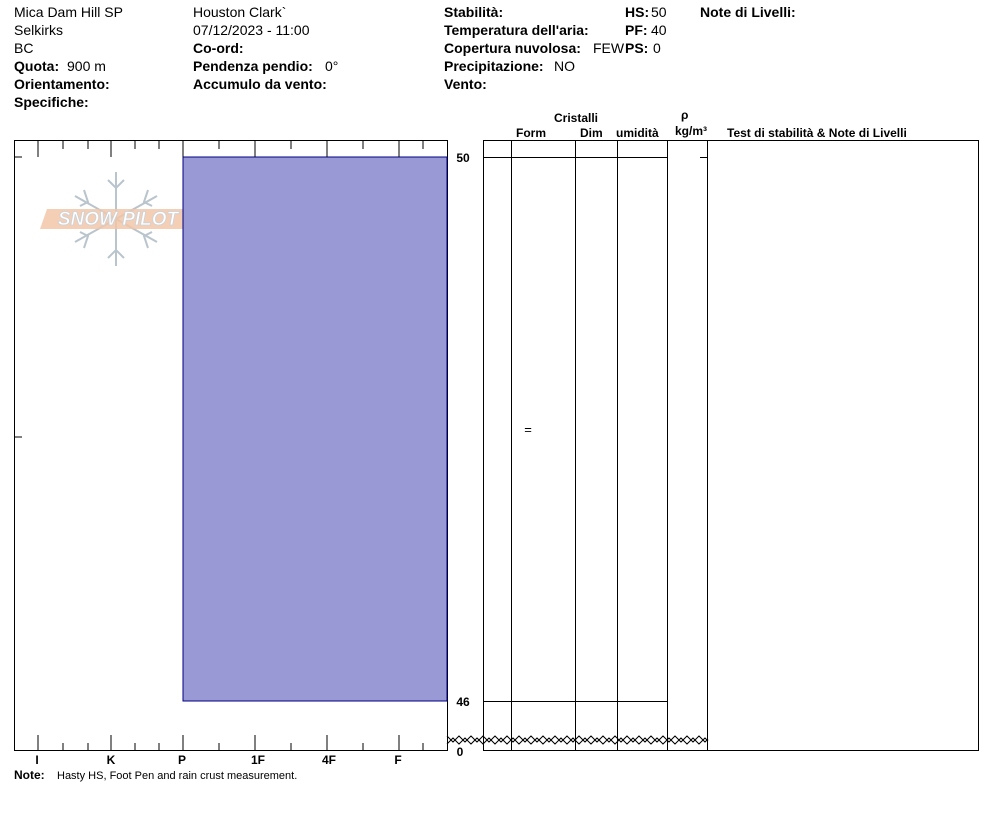  I want to click on logo-text: SNOW PILOT, so click(119, 219).